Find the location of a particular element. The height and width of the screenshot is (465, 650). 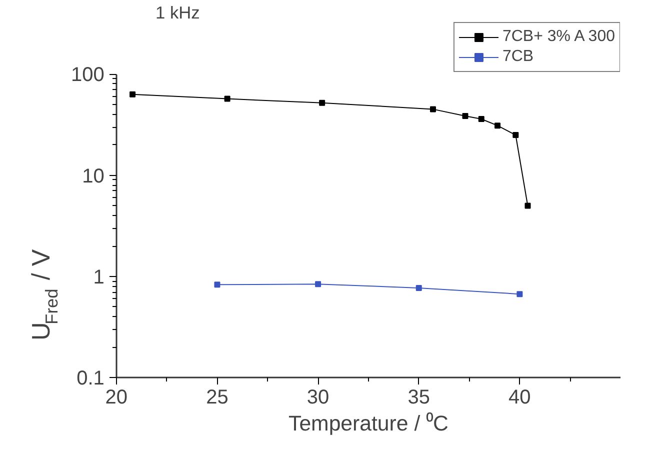

legend-label: 7CB+ 3% A 300 is located at coordinates (558, 37).